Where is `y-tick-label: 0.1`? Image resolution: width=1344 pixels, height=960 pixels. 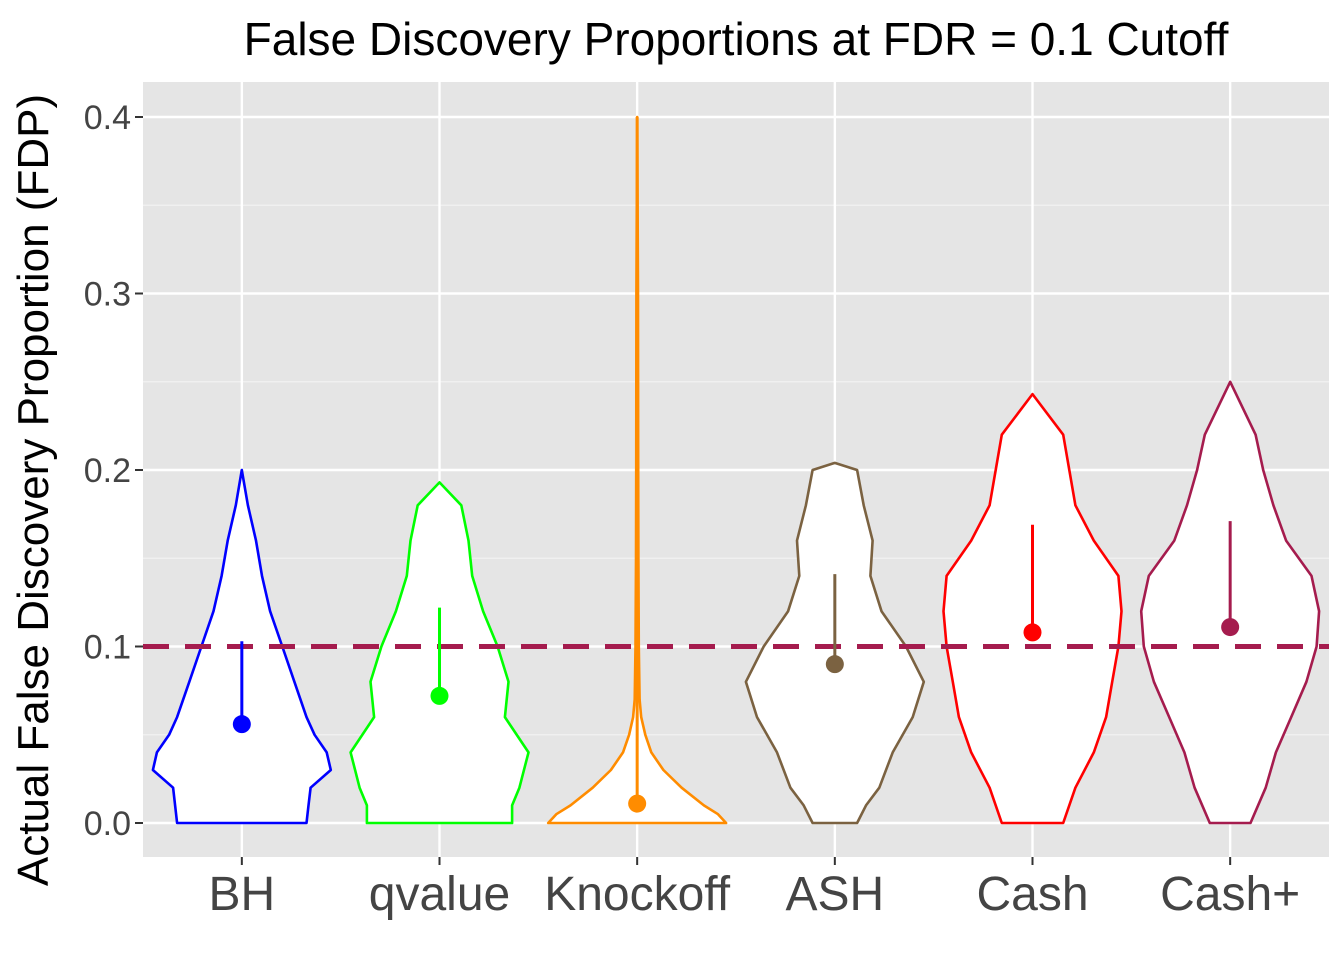 y-tick-label: 0.1 is located at coordinates (107, 648).